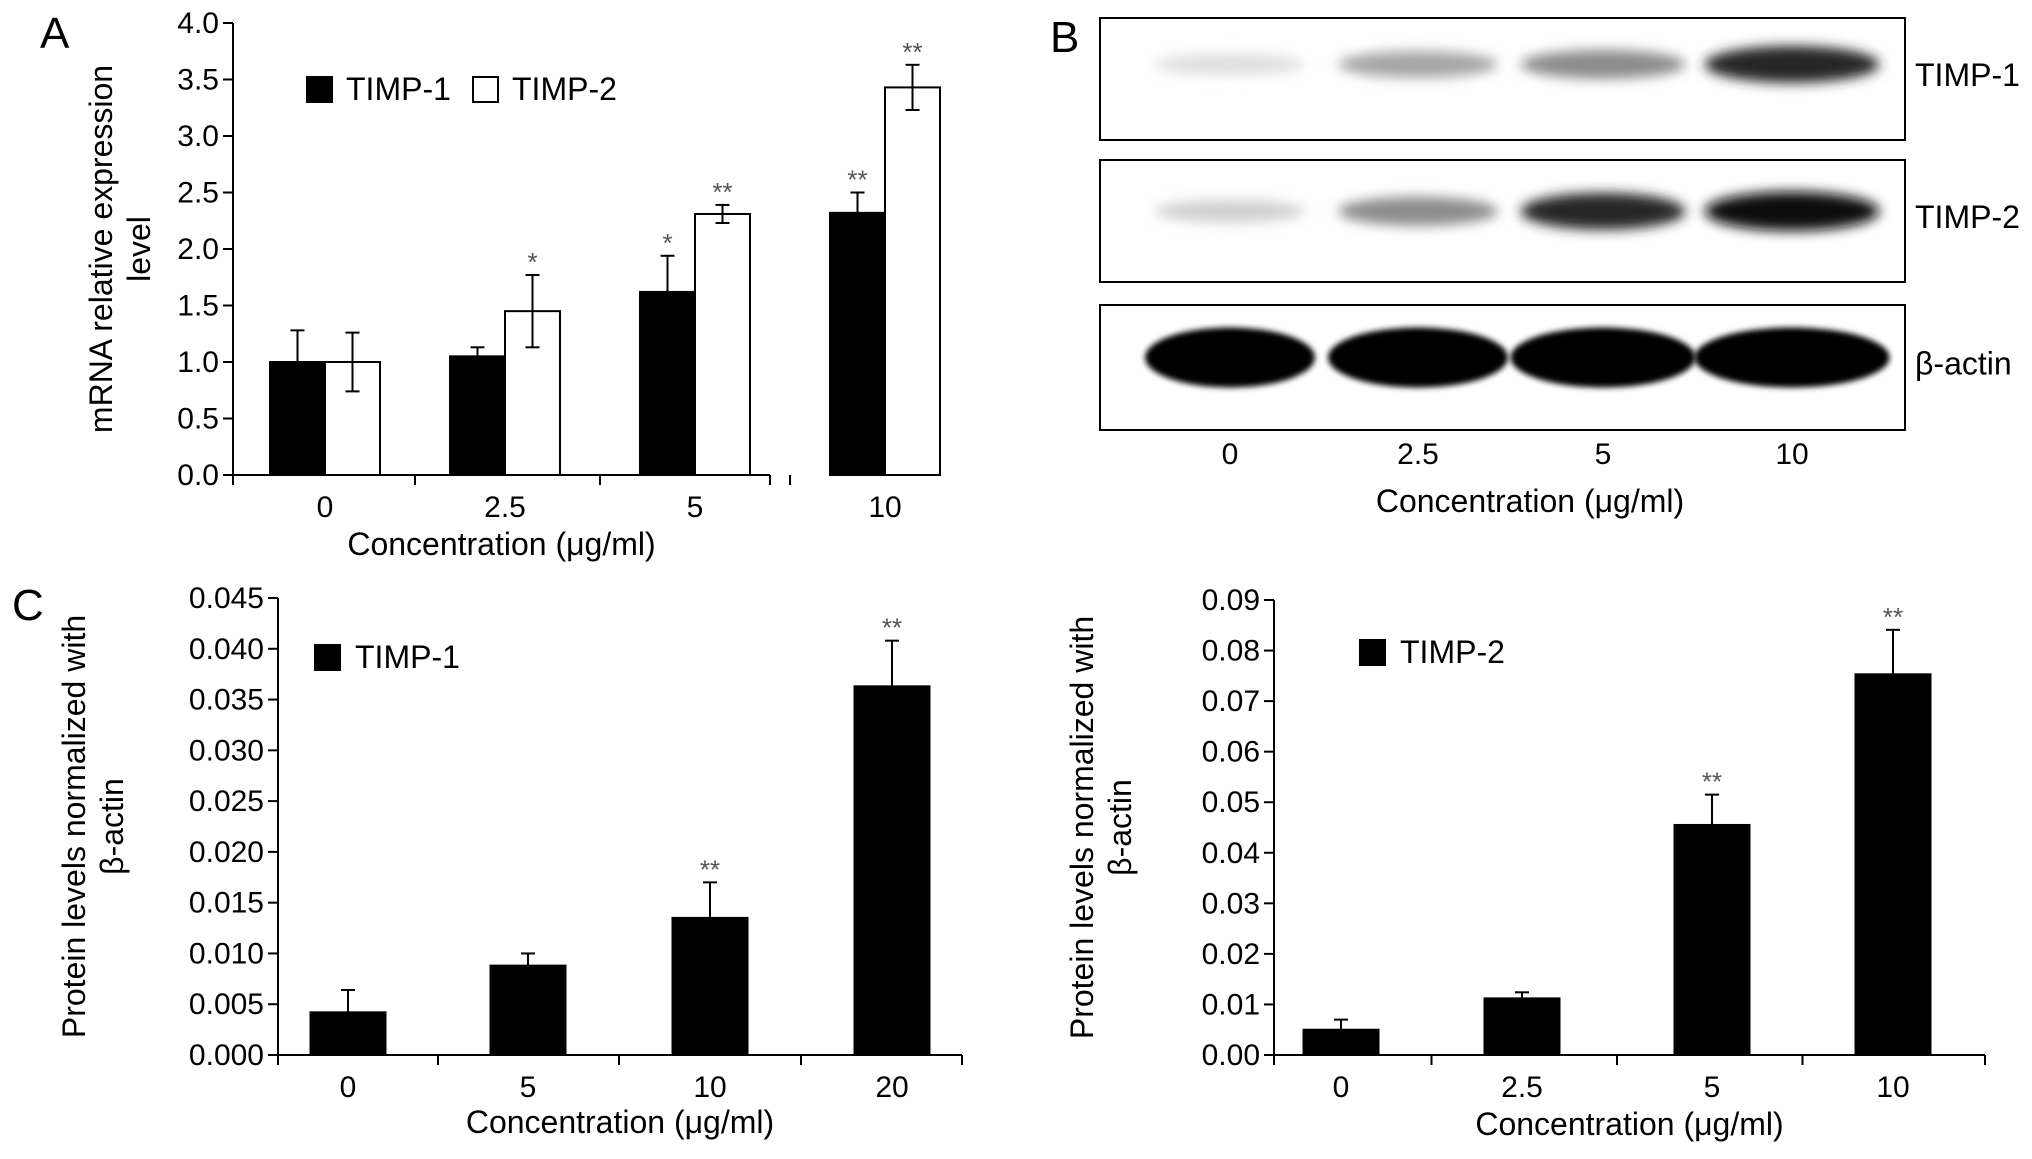 The height and width of the screenshot is (1159, 2032). What do you see at coordinates (327, 657) in the screenshot?
I see `chart1-legend-swatch` at bounding box center [327, 657].